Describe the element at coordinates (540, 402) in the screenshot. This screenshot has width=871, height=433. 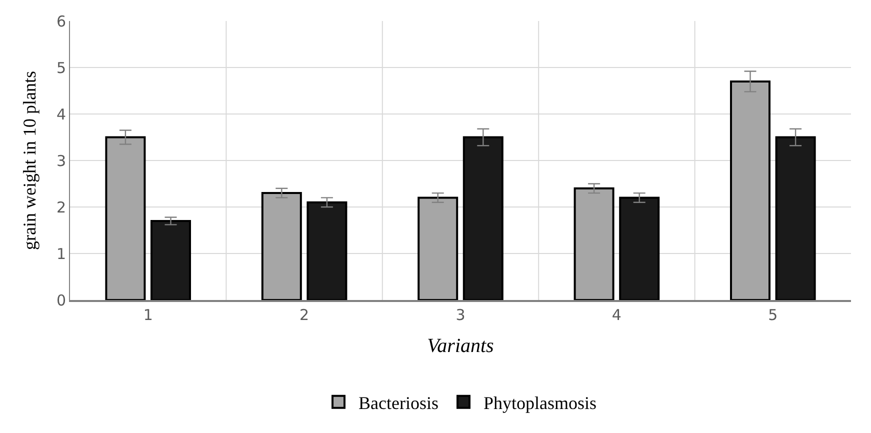
I see `legend-label: Phytoplasmosis` at that location.